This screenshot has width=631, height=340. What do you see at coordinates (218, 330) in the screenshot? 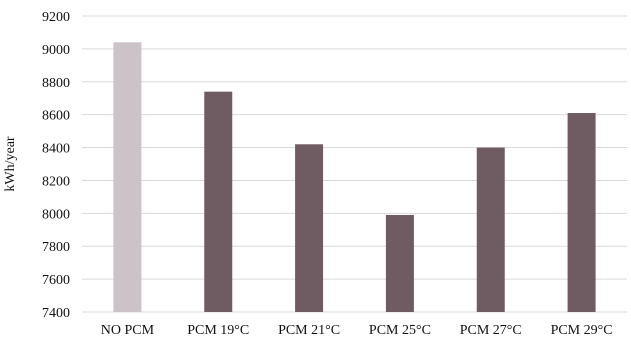
I see `x-tick-label: PCM 19°C` at bounding box center [218, 330].